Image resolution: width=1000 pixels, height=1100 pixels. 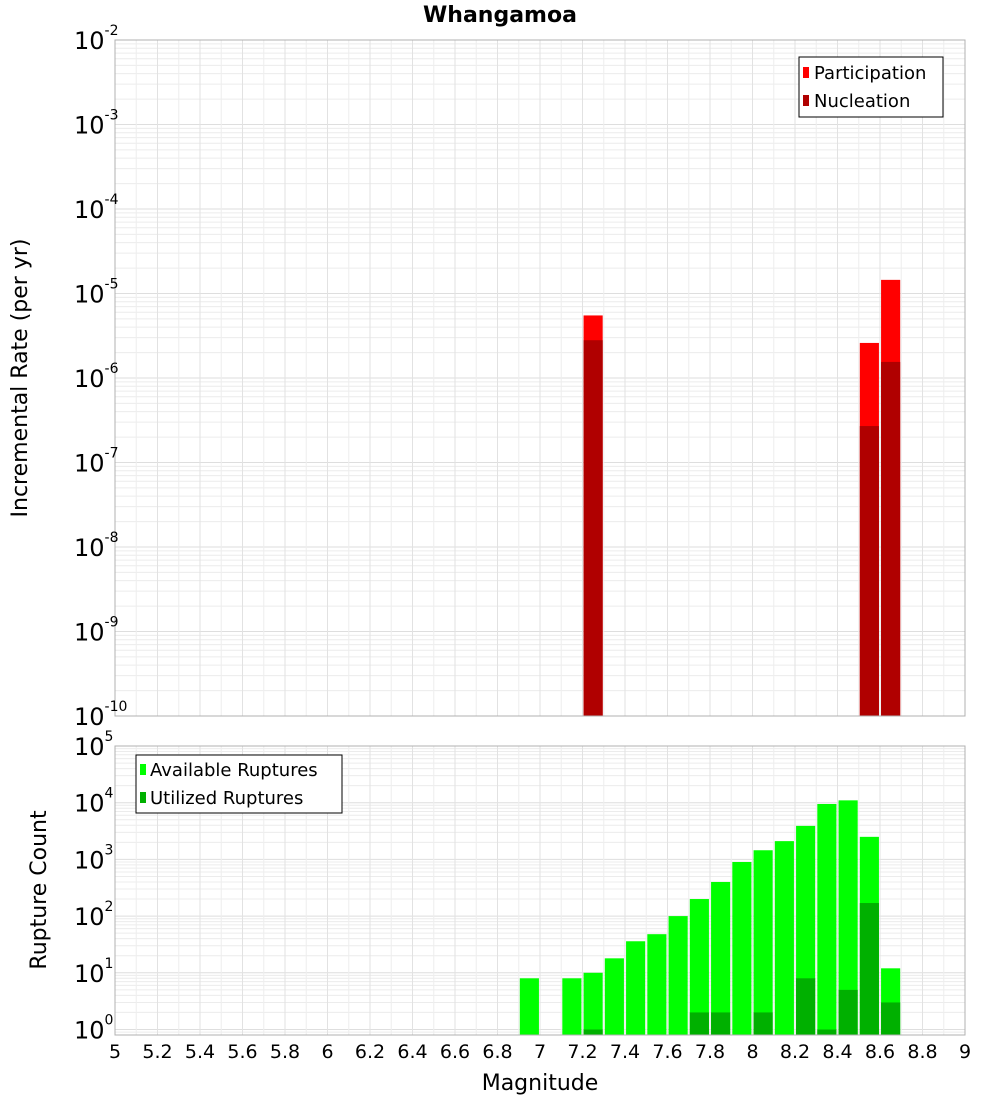 What do you see at coordinates (412, 1052) in the screenshot?
I see `x-tick-label: 6.4` at bounding box center [412, 1052].